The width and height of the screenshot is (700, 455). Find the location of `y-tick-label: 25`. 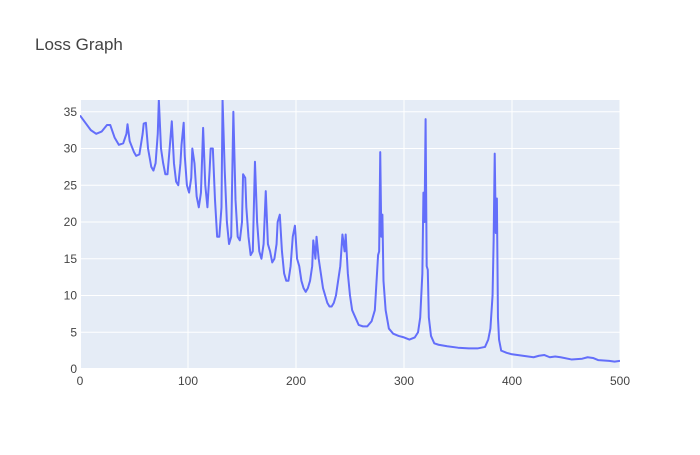

y-tick-label: 25 is located at coordinates (71, 185).